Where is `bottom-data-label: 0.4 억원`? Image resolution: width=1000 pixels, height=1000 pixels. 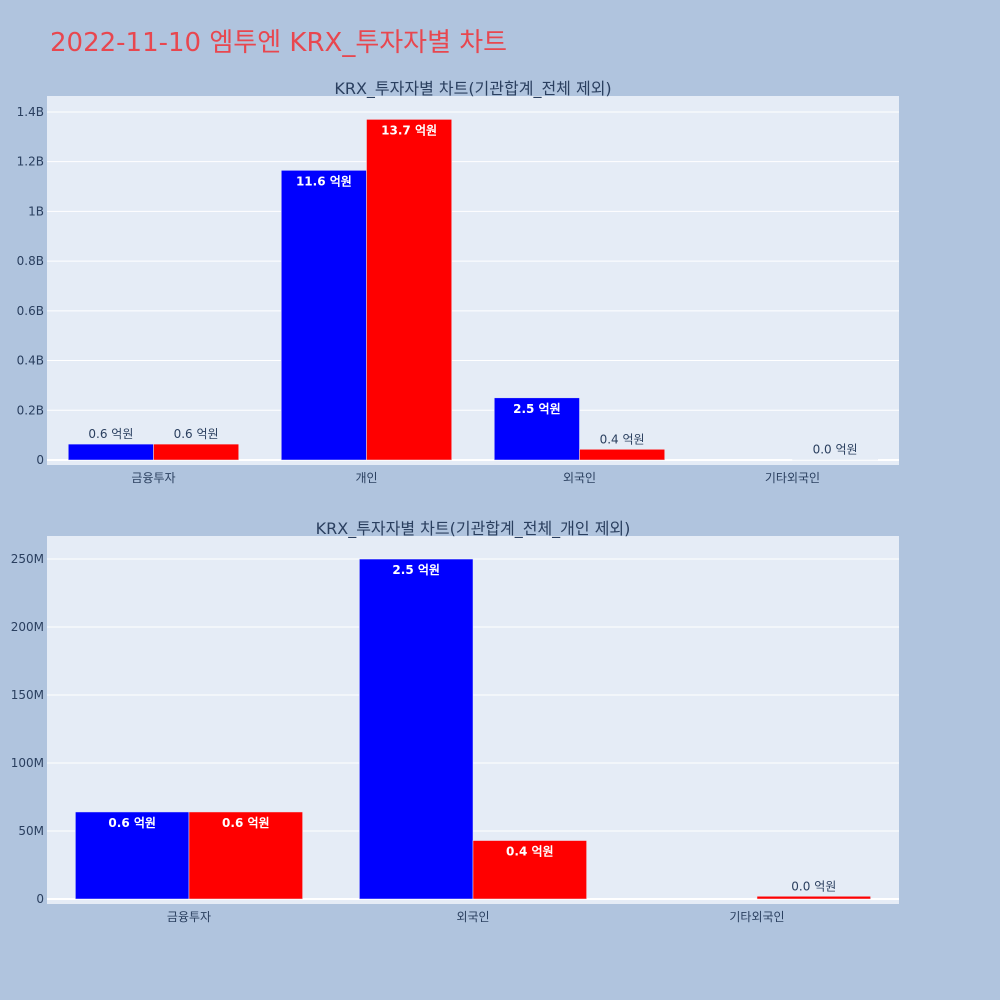
bottom-data-label: 0.4 억원 is located at coordinates (530, 852).